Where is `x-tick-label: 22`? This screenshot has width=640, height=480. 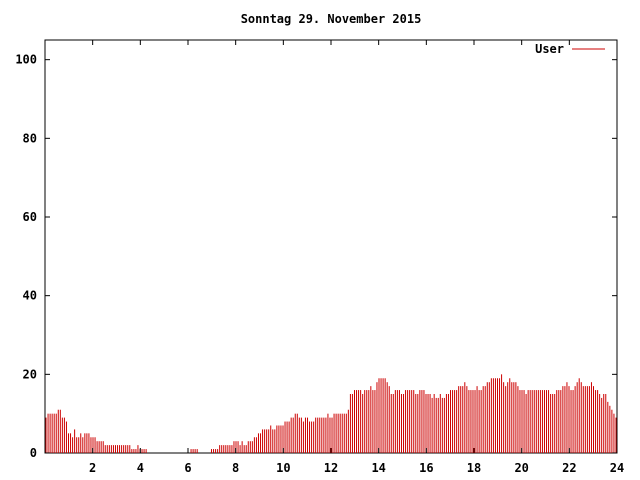
x-tick-label: 22 is located at coordinates (569, 468).